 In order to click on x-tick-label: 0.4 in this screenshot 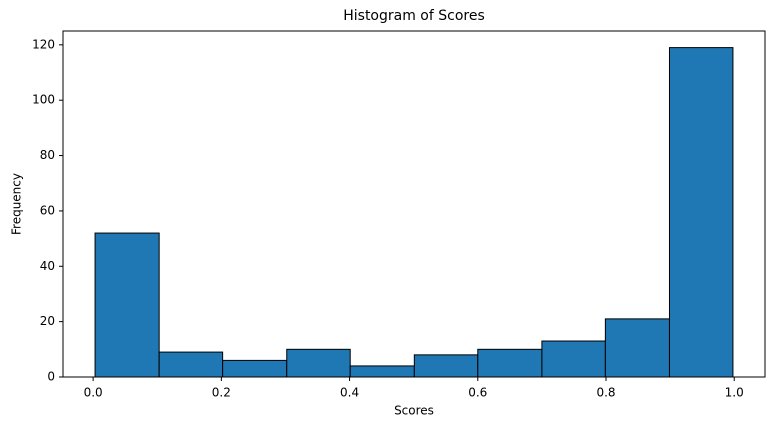, I will do `click(349, 393)`.